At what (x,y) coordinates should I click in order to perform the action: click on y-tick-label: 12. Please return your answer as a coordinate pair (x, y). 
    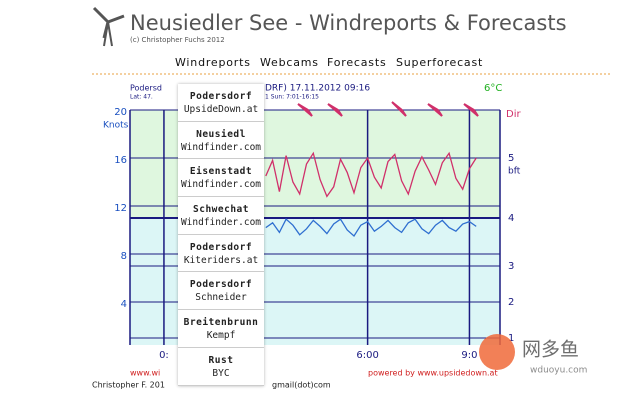
    Looking at the image, I should click on (120, 208).